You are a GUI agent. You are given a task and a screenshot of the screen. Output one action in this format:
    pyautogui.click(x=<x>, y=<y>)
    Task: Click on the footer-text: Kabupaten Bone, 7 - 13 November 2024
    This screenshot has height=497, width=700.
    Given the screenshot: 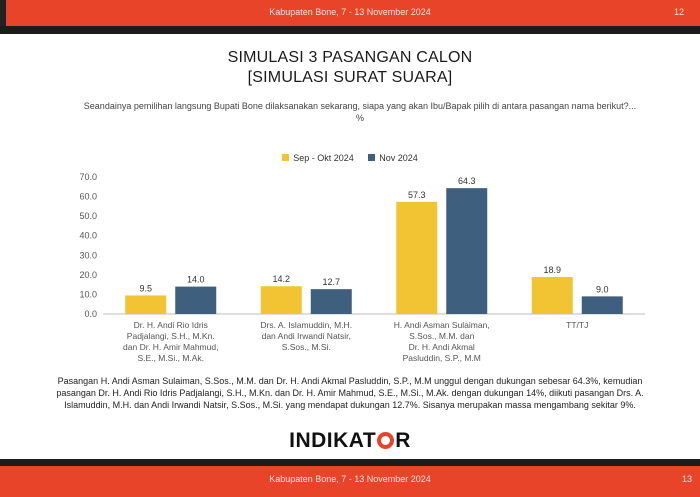 What is the action you would take?
    pyautogui.click(x=350, y=479)
    